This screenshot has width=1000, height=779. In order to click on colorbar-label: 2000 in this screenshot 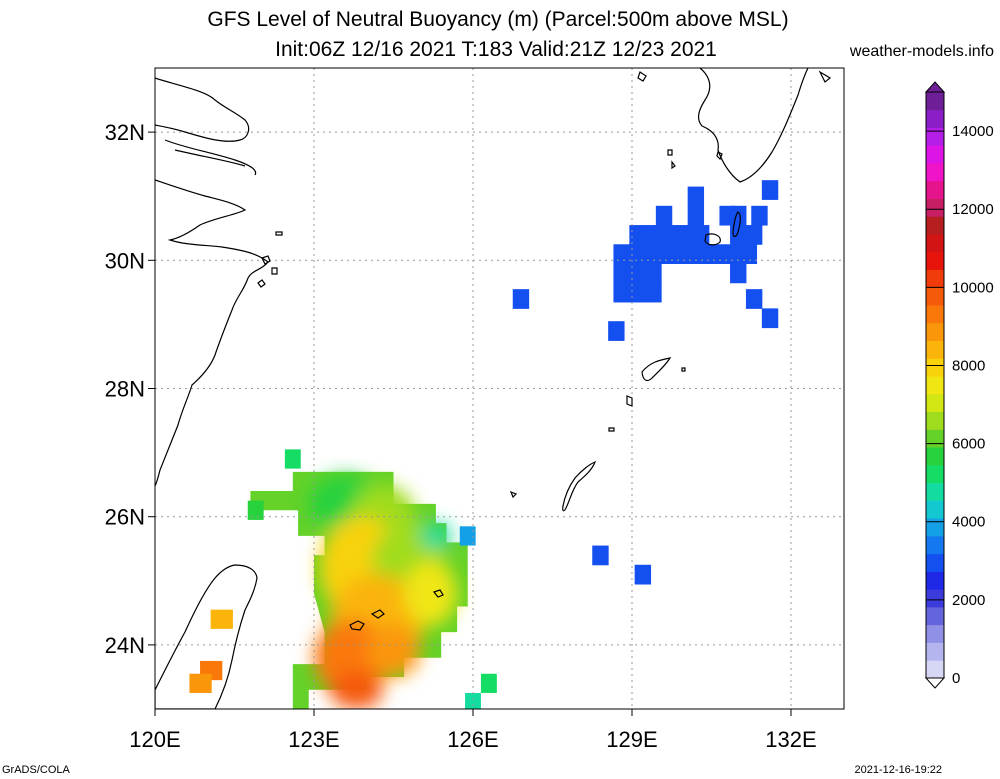, I will do `click(968, 600)`.